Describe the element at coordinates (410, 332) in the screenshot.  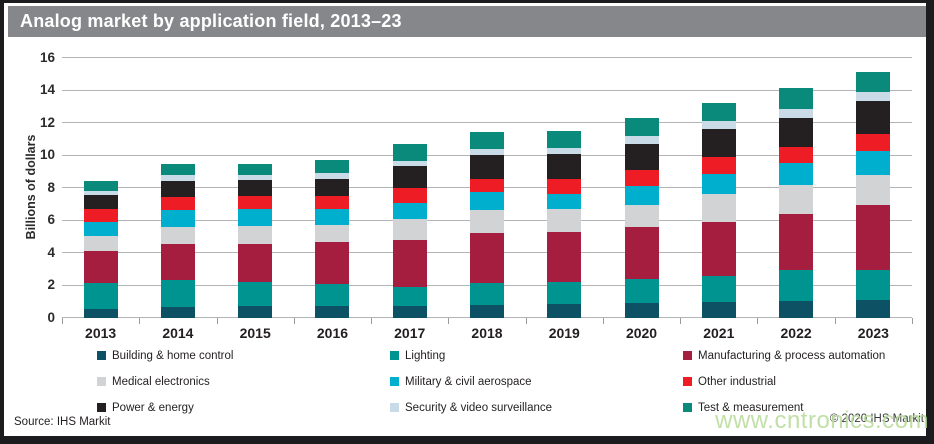
I see `x-category-label: 2017` at that location.